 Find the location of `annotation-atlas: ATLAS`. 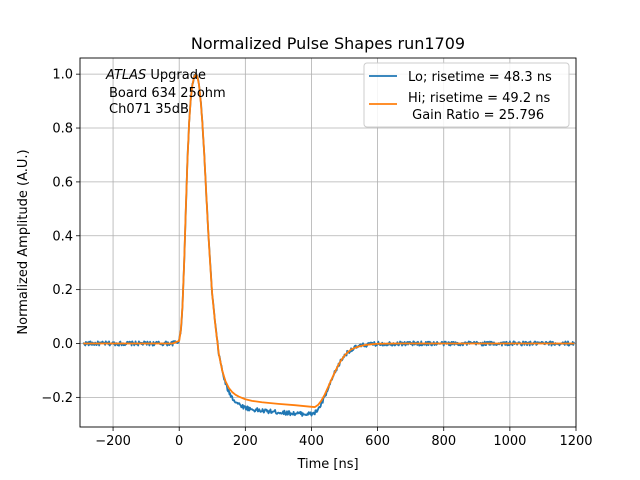

annotation-atlas: ATLAS is located at coordinates (125, 75).